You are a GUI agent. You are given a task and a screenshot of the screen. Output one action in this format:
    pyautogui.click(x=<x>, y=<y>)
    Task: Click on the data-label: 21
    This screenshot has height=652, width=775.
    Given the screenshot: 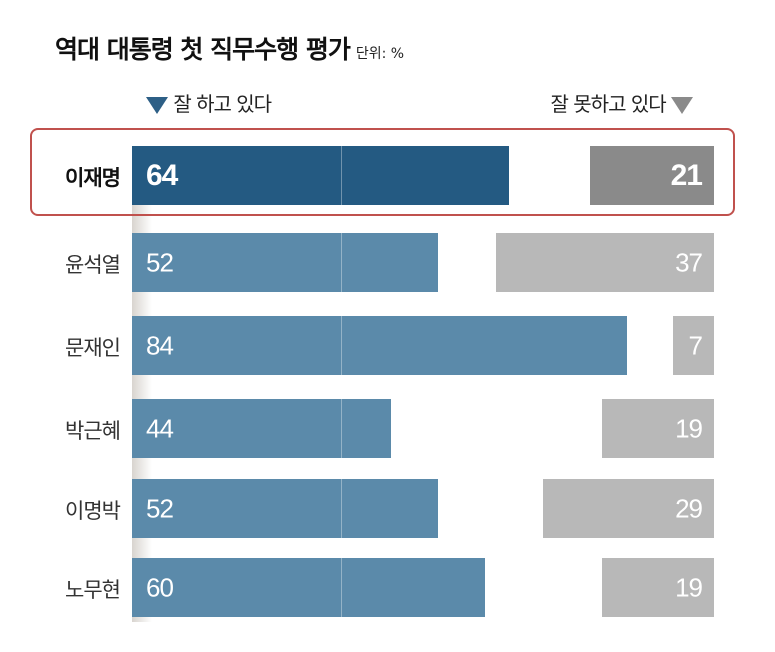 What is the action you would take?
    pyautogui.click(x=686, y=175)
    